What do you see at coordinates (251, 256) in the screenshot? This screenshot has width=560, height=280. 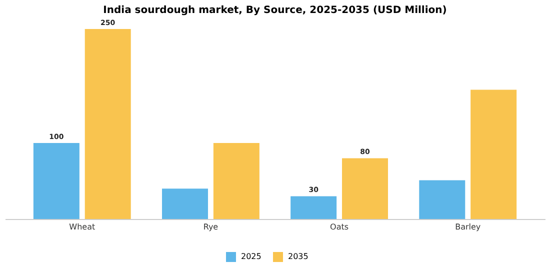 I see `legend-label: 2025` at bounding box center [251, 256].